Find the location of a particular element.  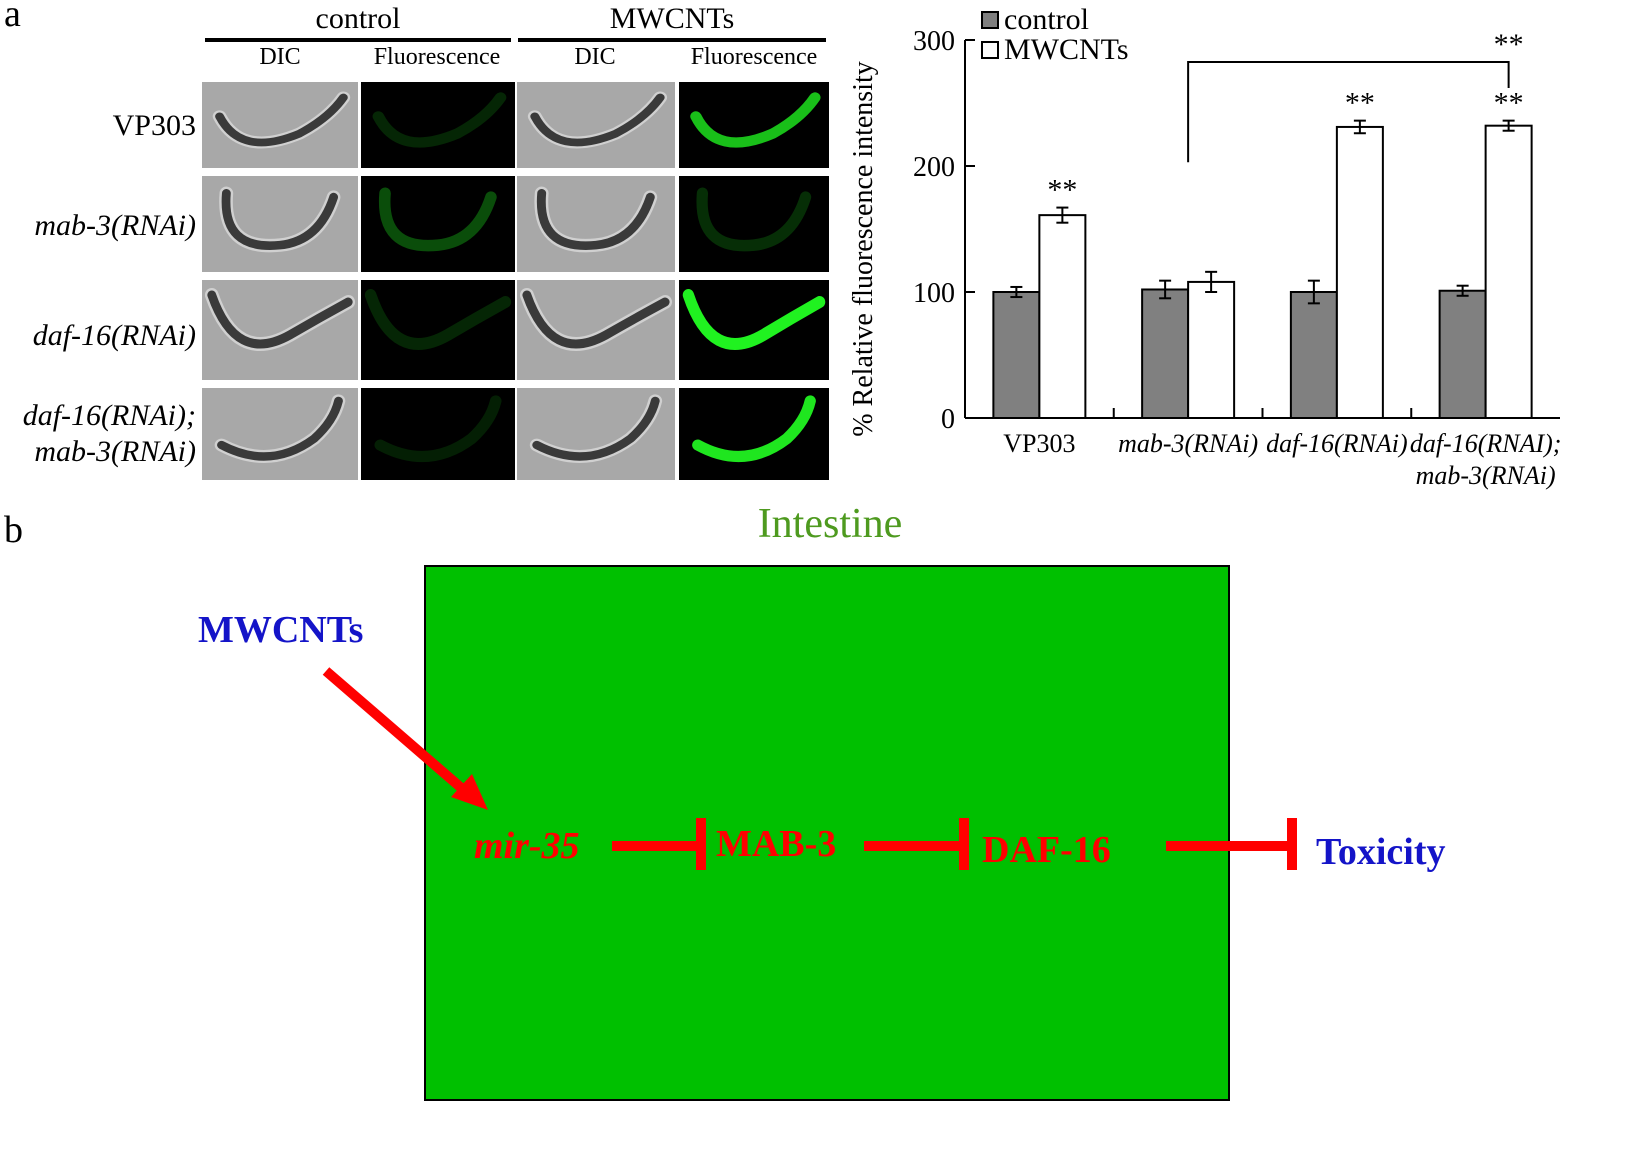

column-header-control-fluorescence: Fluorescence is located at coordinates (437, 57).